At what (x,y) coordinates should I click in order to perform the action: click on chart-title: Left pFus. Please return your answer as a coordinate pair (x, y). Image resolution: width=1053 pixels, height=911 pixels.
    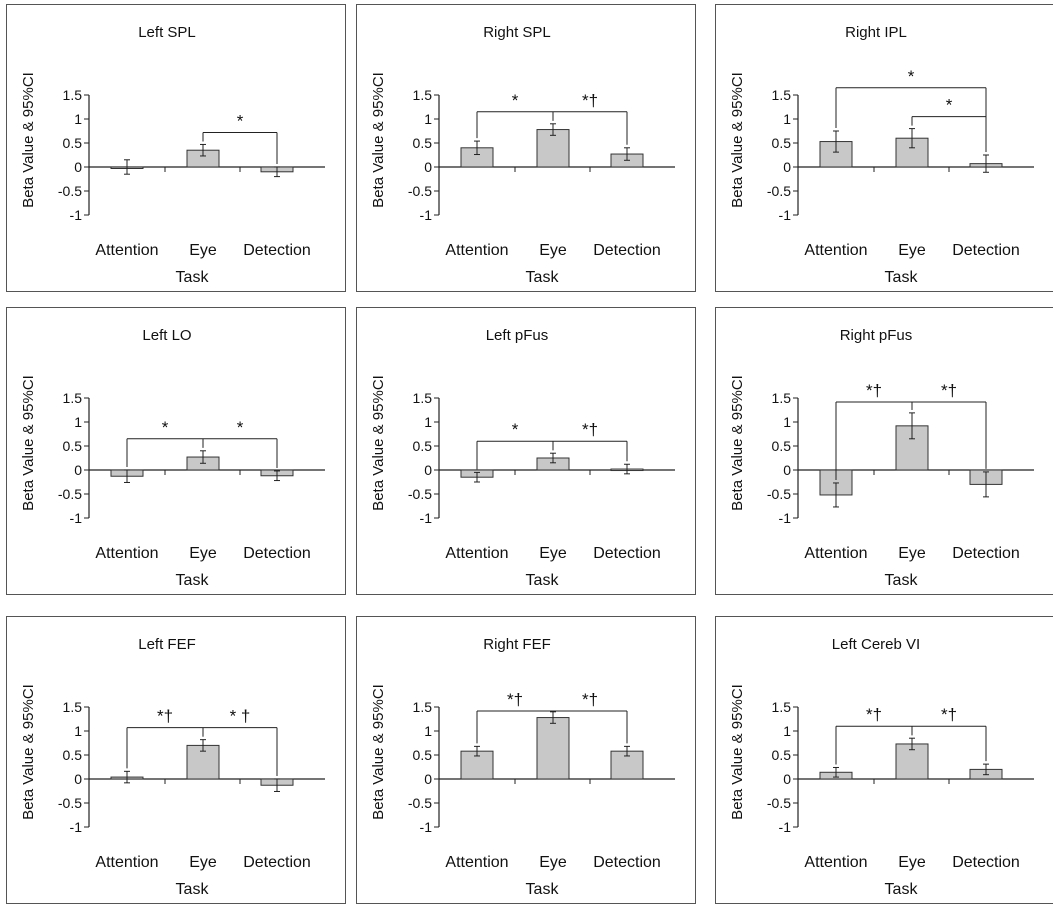
    Looking at the image, I should click on (517, 335).